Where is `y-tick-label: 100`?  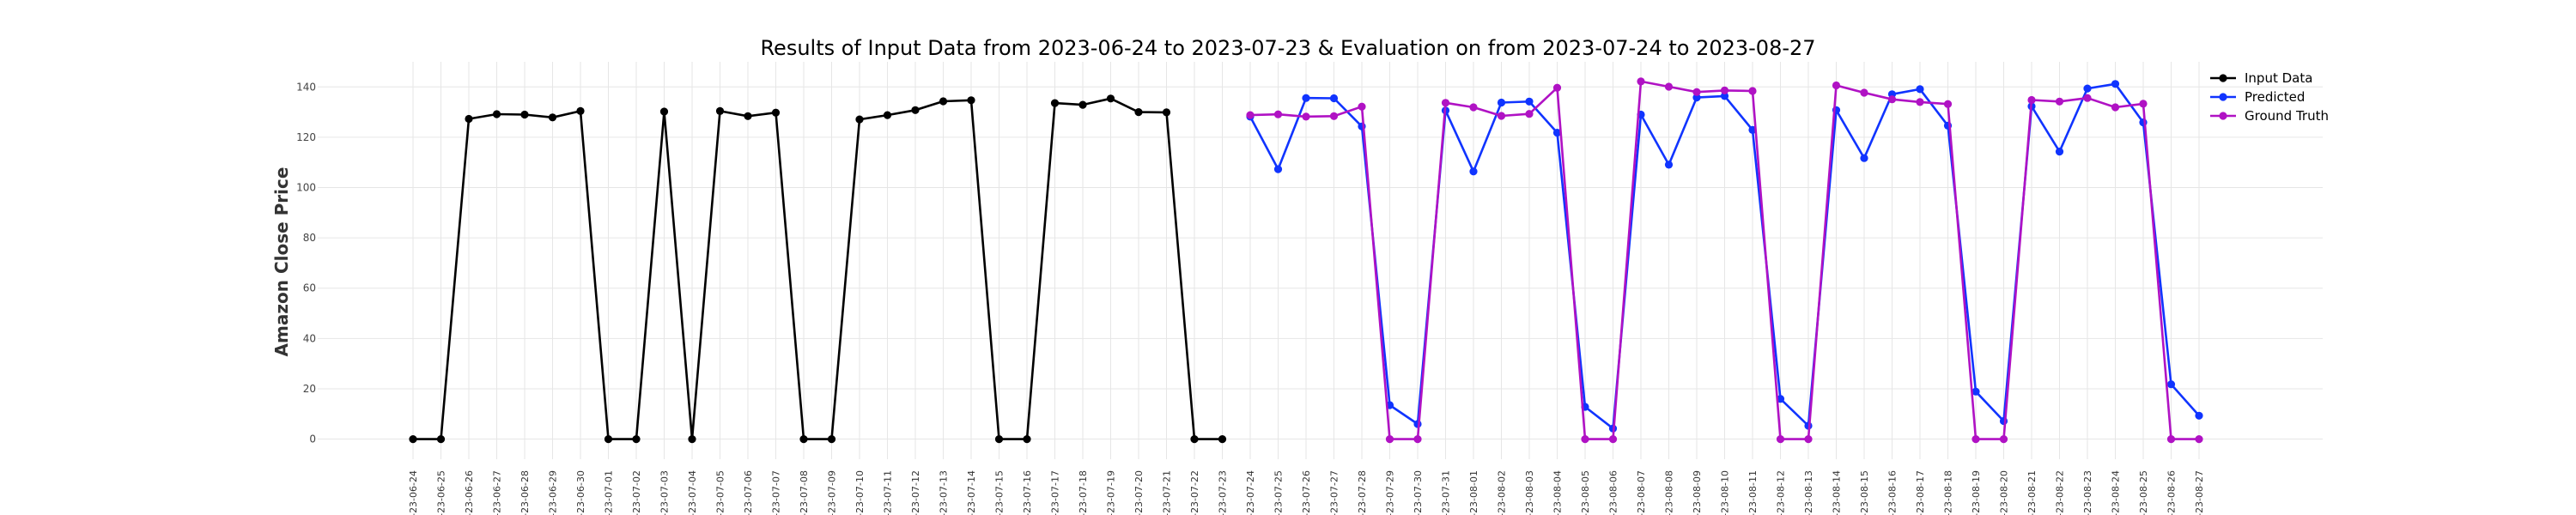 y-tick-label: 100 is located at coordinates (306, 188).